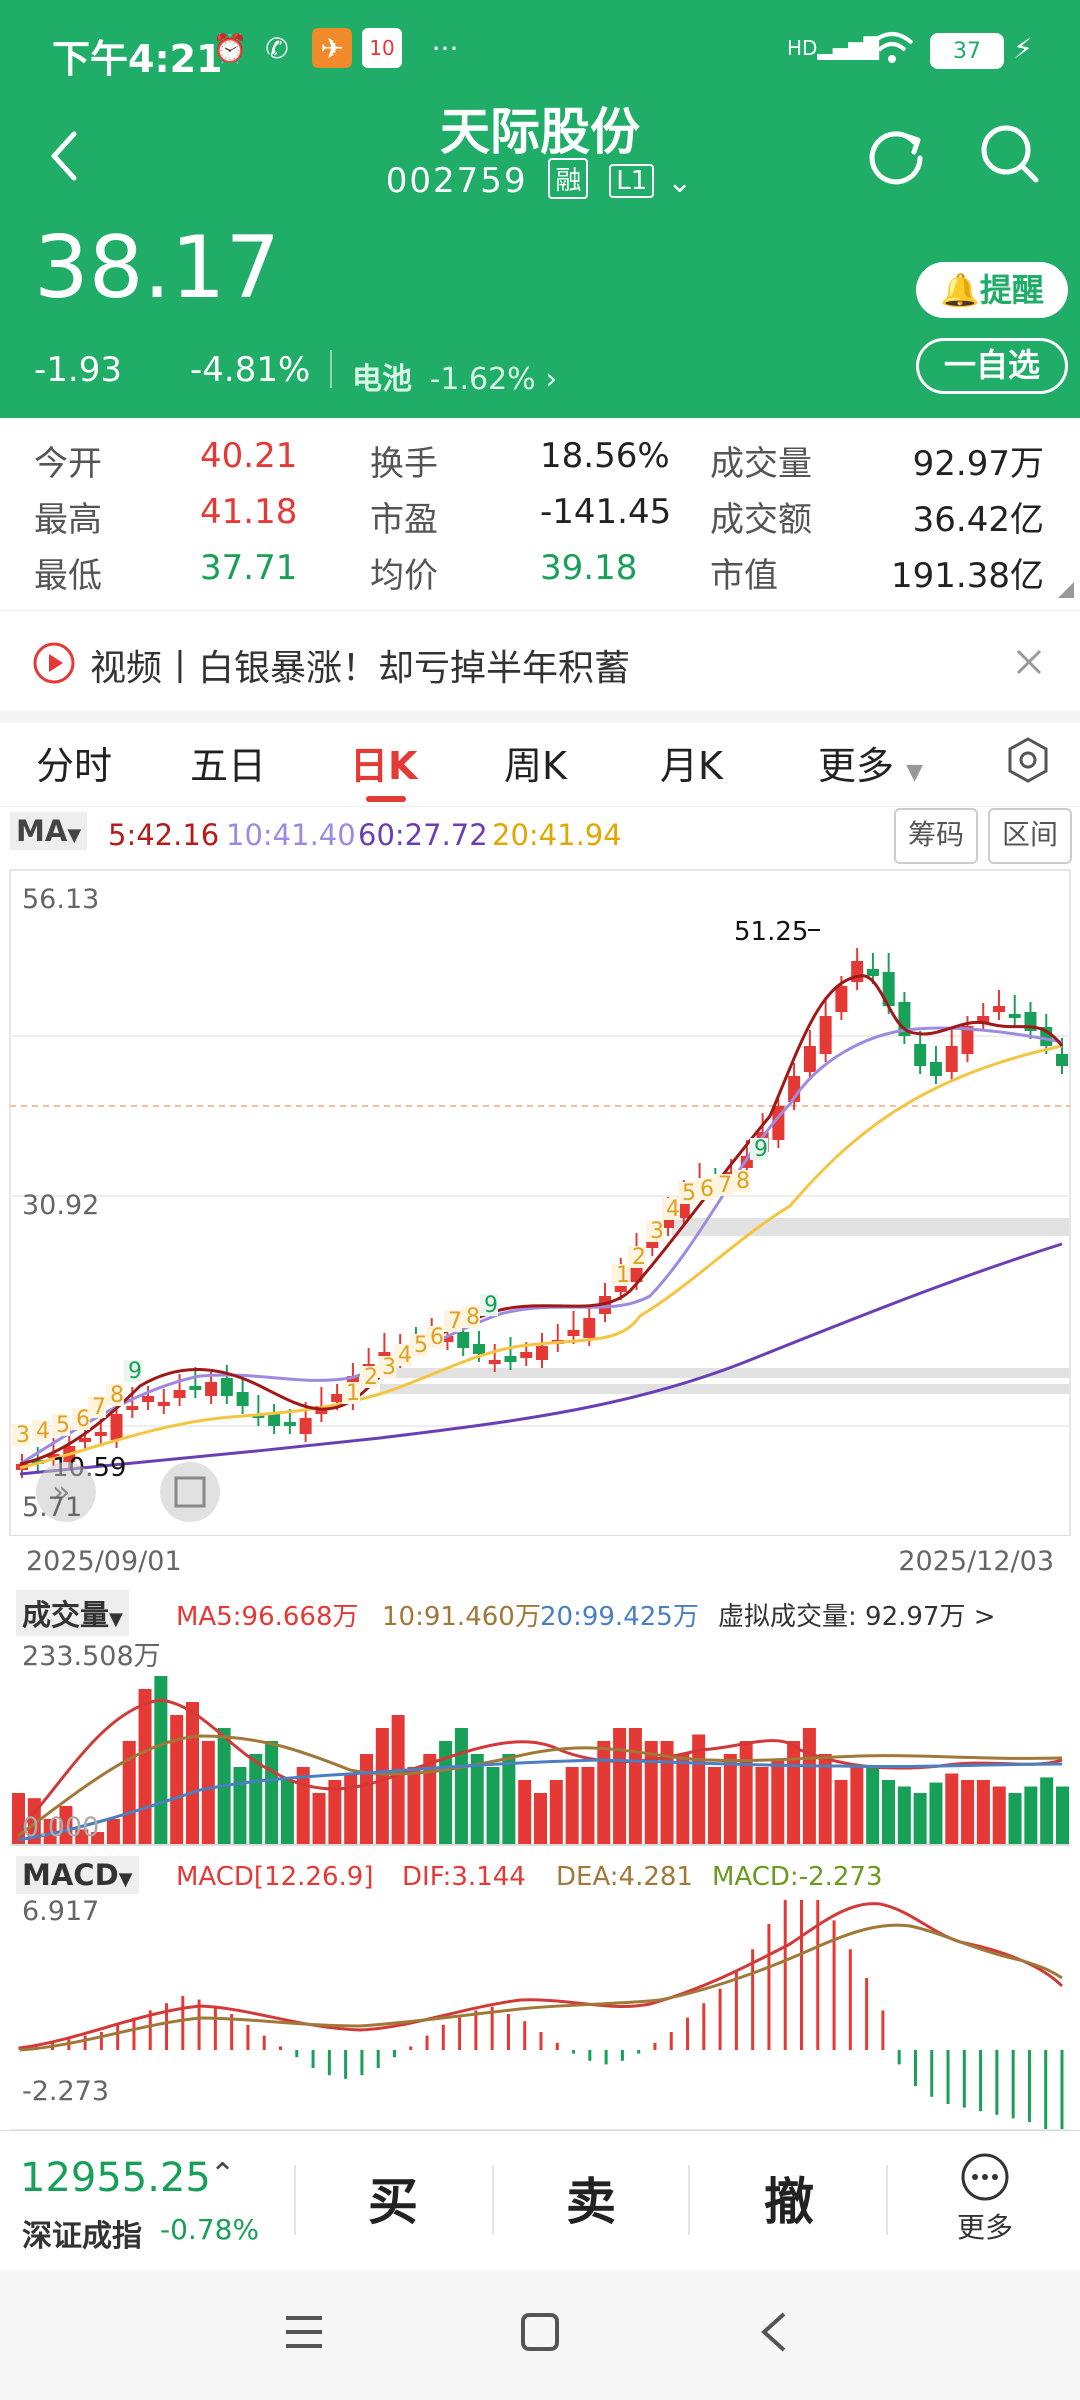 Image resolution: width=1080 pixels, height=2400 pixels. I want to click on price-change: -1.93, so click(78, 370).